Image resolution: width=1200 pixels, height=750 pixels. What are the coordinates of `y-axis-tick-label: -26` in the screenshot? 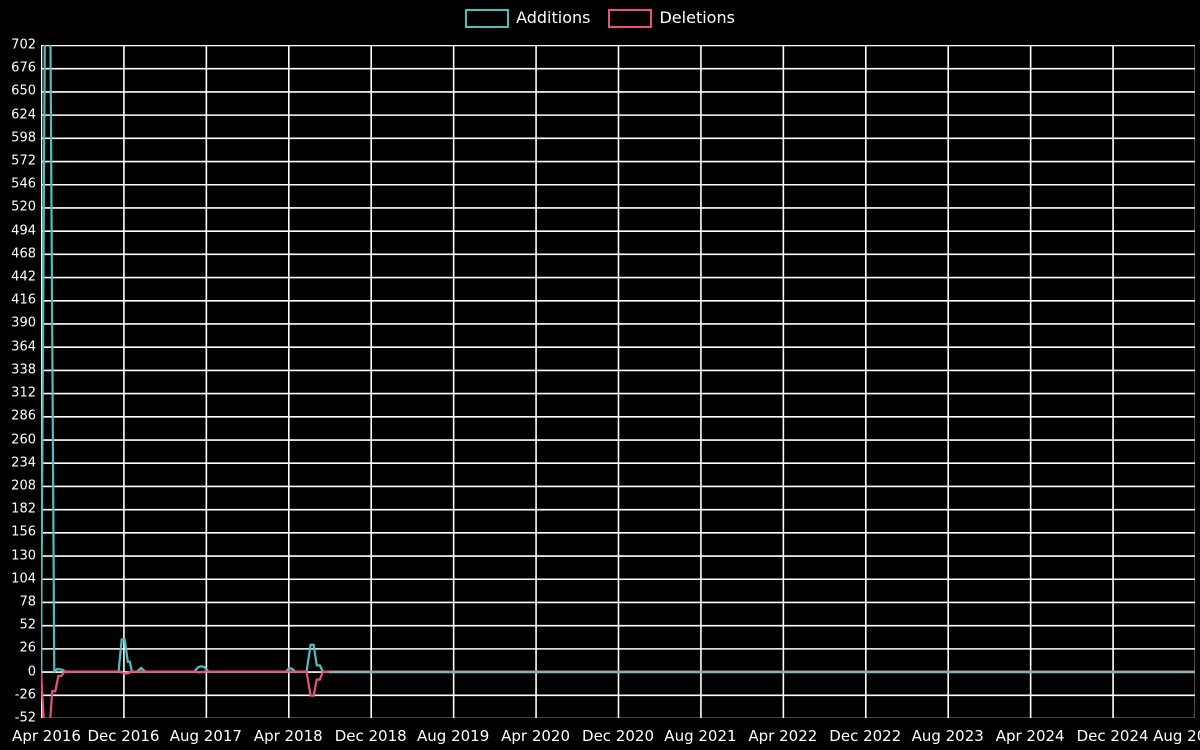 It's located at (25, 695).